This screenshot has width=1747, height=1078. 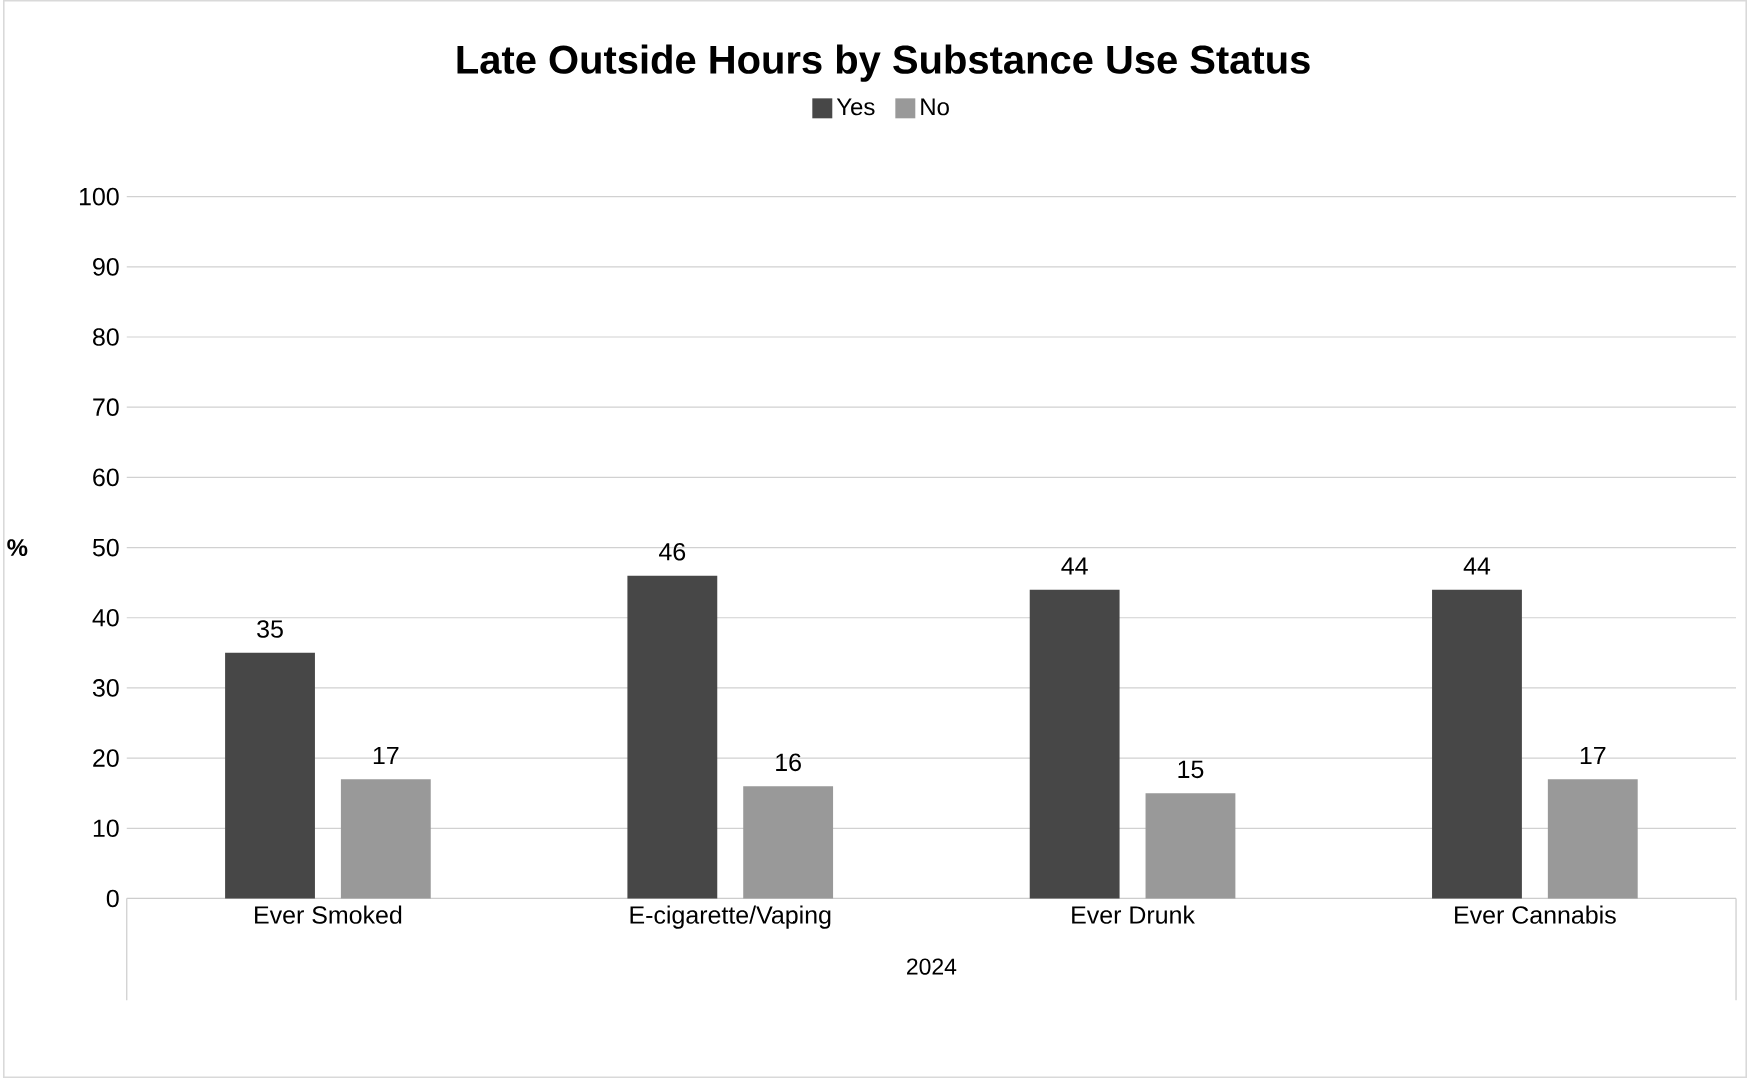 I want to click on y-tick-label: 50, so click(x=105, y=547).